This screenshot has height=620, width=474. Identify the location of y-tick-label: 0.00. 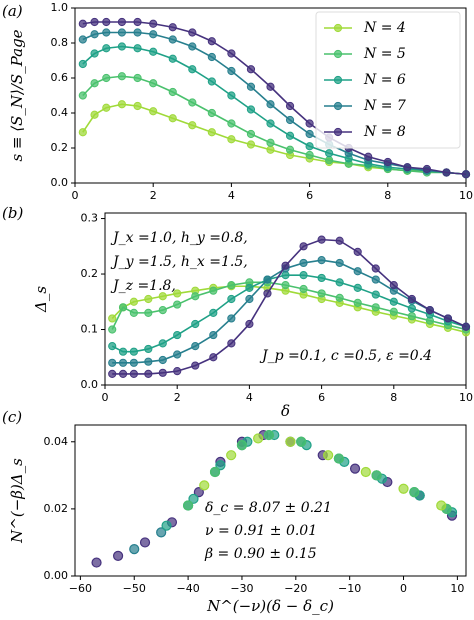
(56, 575).